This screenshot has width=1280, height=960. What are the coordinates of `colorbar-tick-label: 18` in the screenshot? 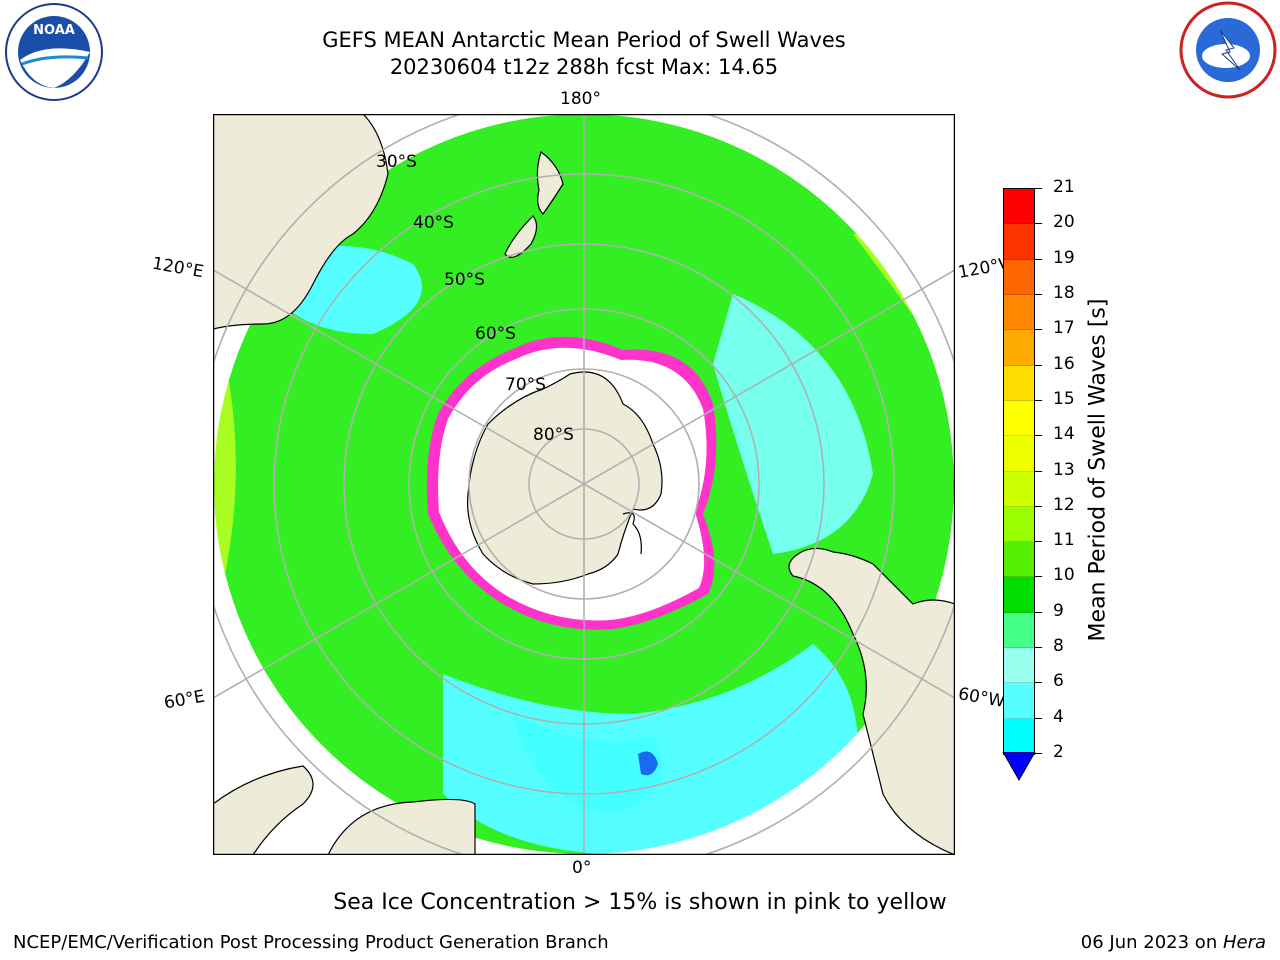 It's located at (1064, 292).